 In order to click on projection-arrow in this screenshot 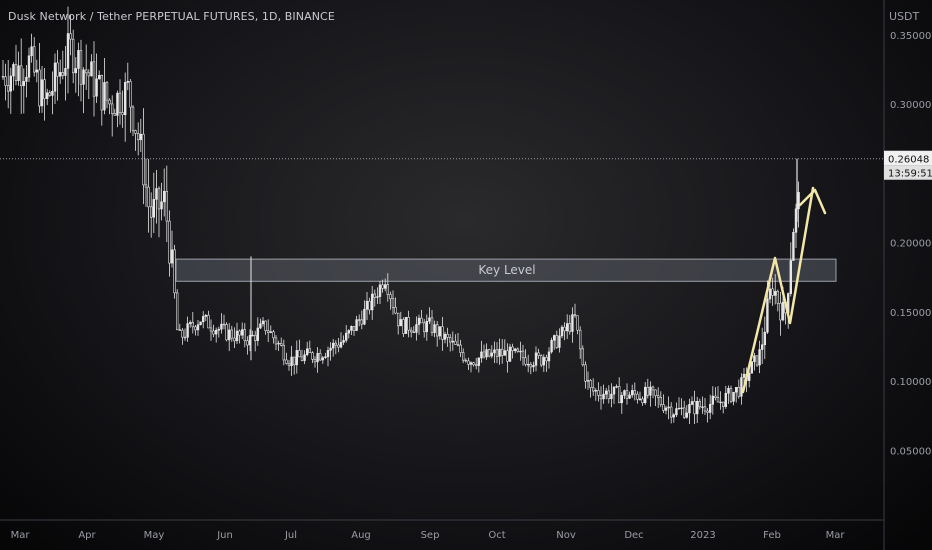, I will do `click(778, 290)`.